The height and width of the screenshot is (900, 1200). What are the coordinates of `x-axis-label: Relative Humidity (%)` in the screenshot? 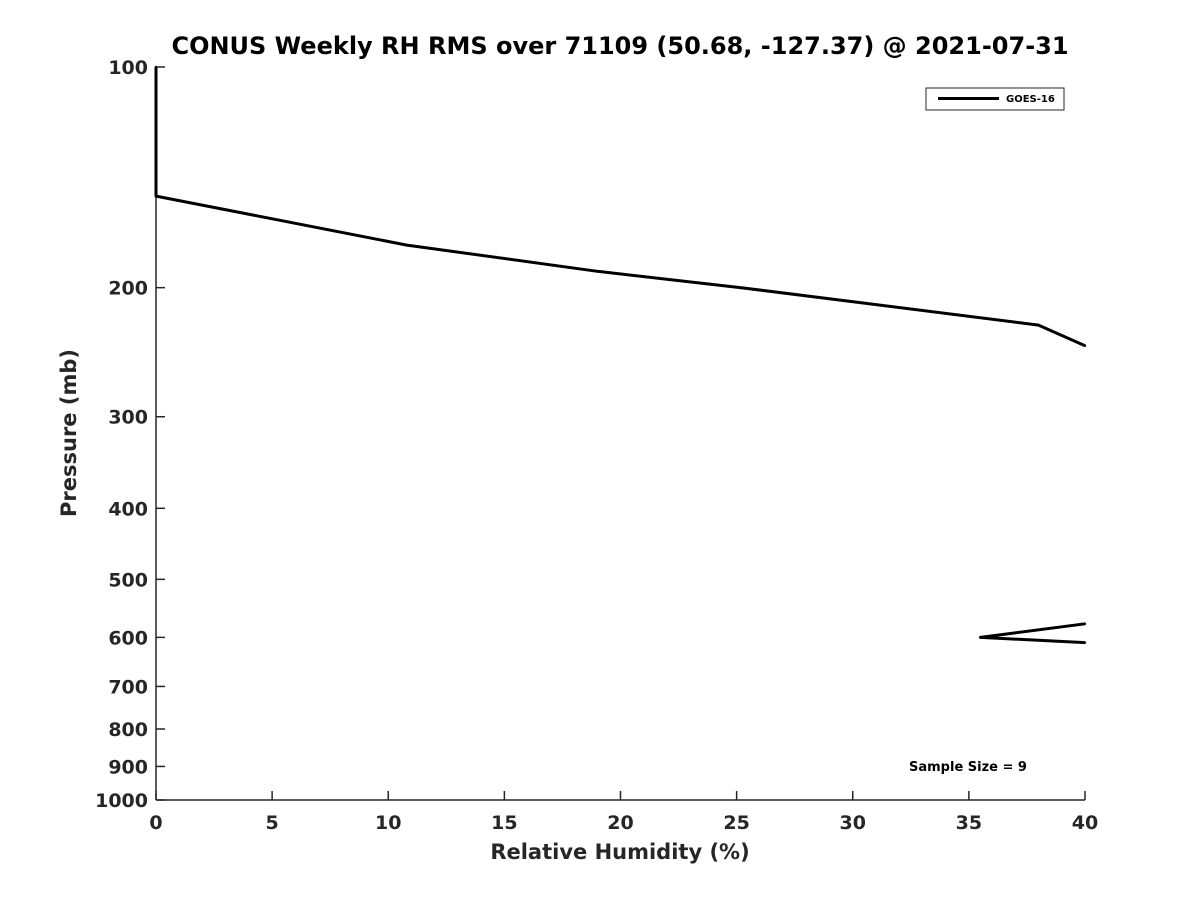 It's located at (619, 852).